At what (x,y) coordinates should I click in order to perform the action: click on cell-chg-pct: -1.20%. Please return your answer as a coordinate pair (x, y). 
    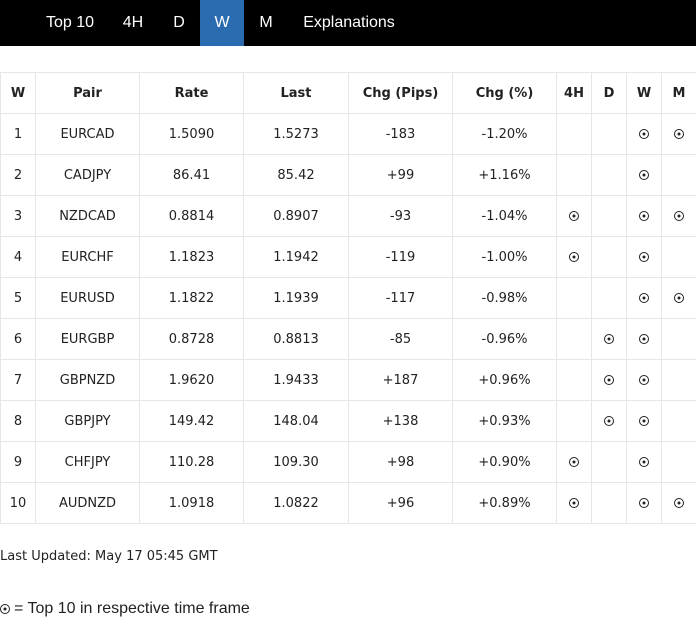
    Looking at the image, I should click on (504, 134).